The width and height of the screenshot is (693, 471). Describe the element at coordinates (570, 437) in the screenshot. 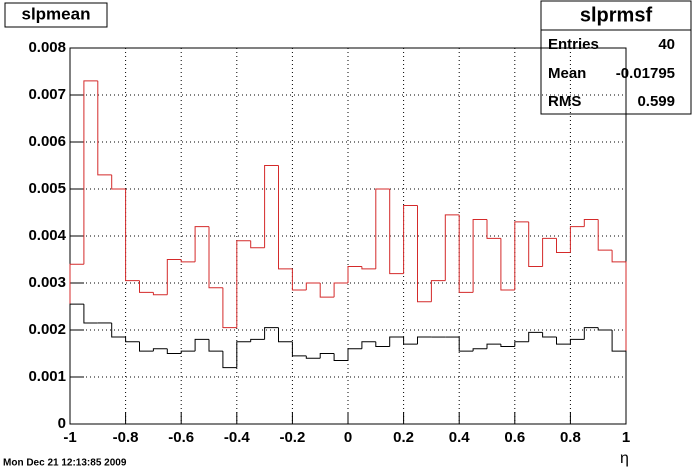

I see `x-tick-label: 0.8` at that location.